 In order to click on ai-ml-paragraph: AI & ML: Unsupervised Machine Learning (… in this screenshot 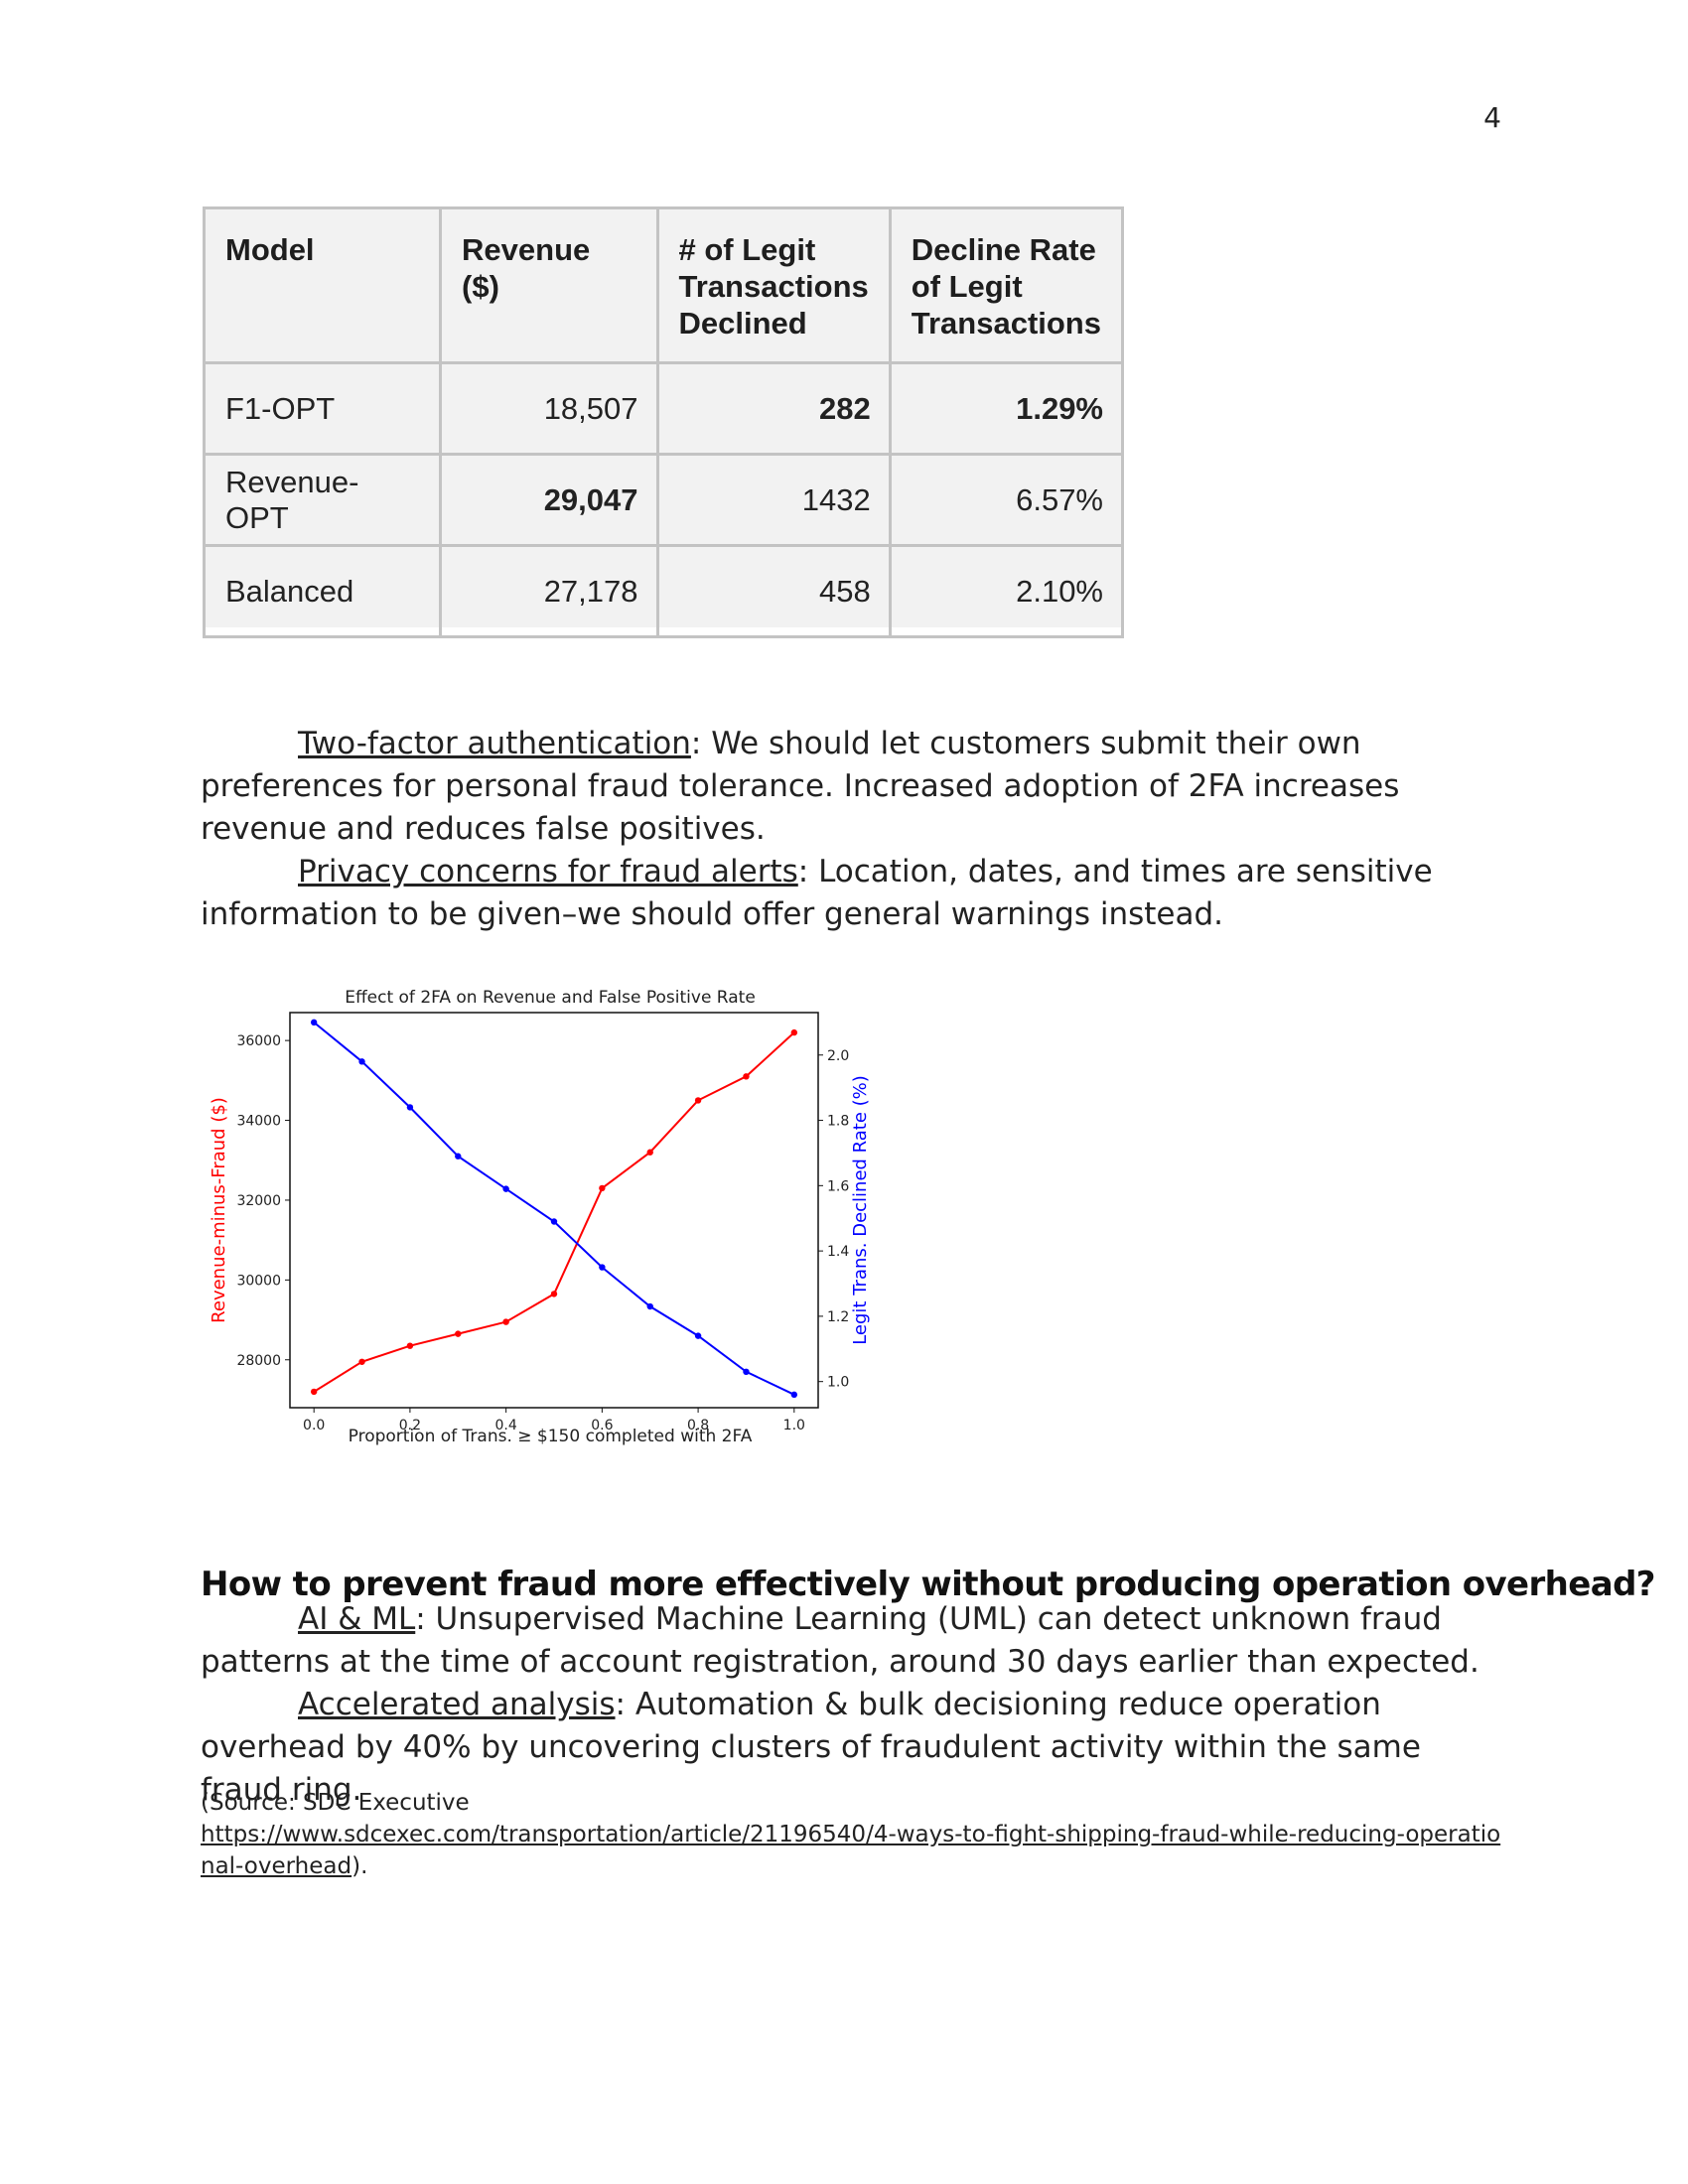, I will do `click(856, 1641)`.